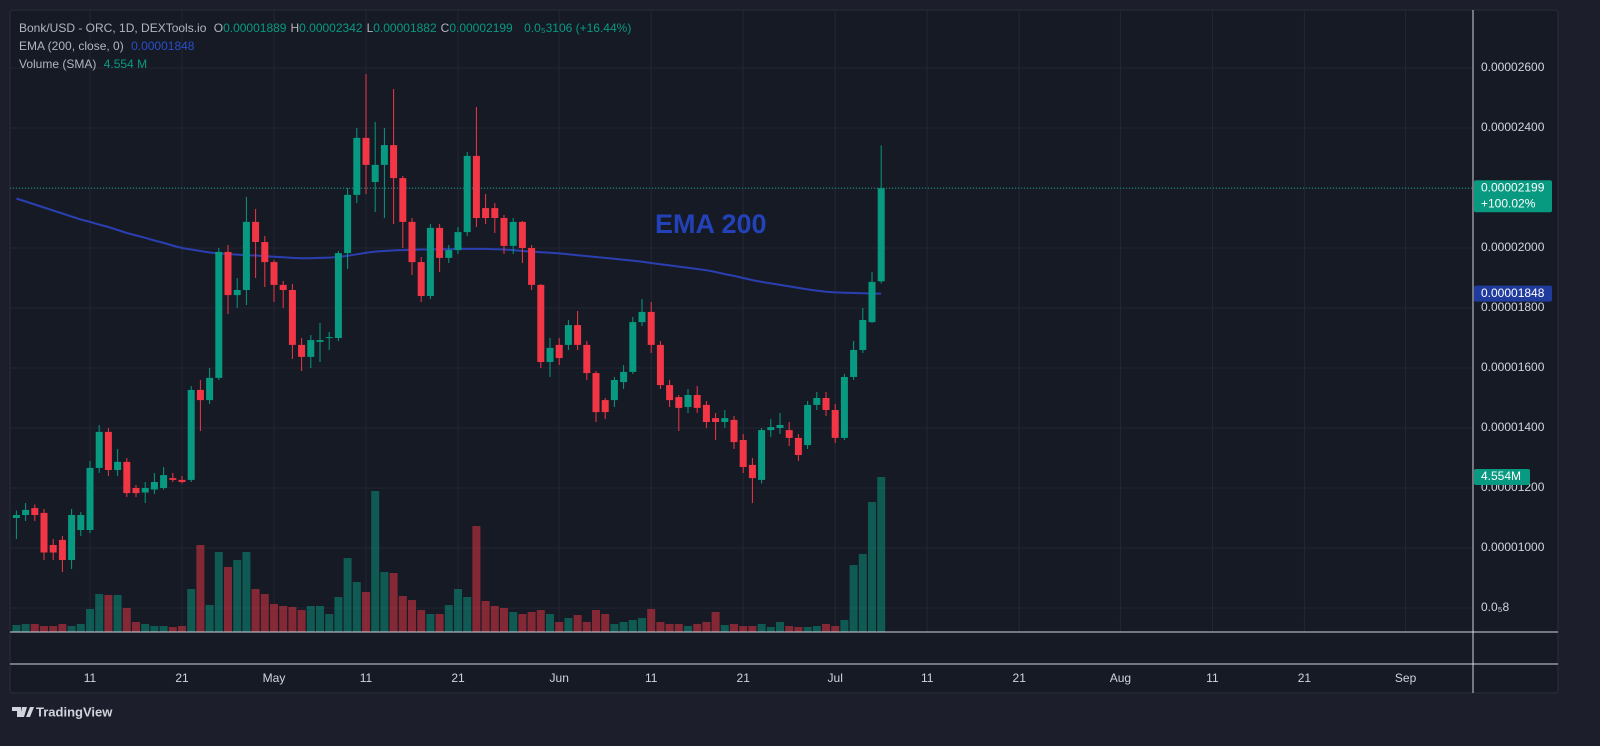 Image resolution: width=1600 pixels, height=746 pixels. What do you see at coordinates (1406, 678) in the screenshot?
I see `x-tick-label: Sep` at bounding box center [1406, 678].